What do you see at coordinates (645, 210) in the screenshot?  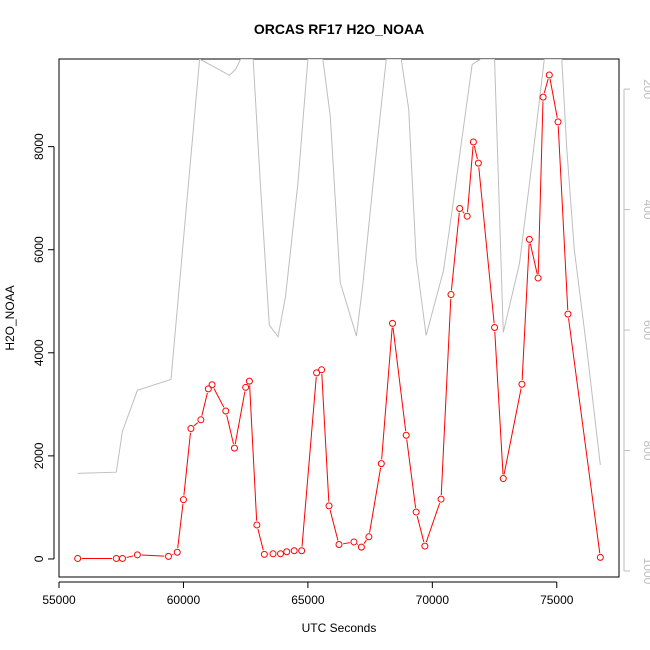 I see `y2-tick-label: 400` at bounding box center [645, 210].